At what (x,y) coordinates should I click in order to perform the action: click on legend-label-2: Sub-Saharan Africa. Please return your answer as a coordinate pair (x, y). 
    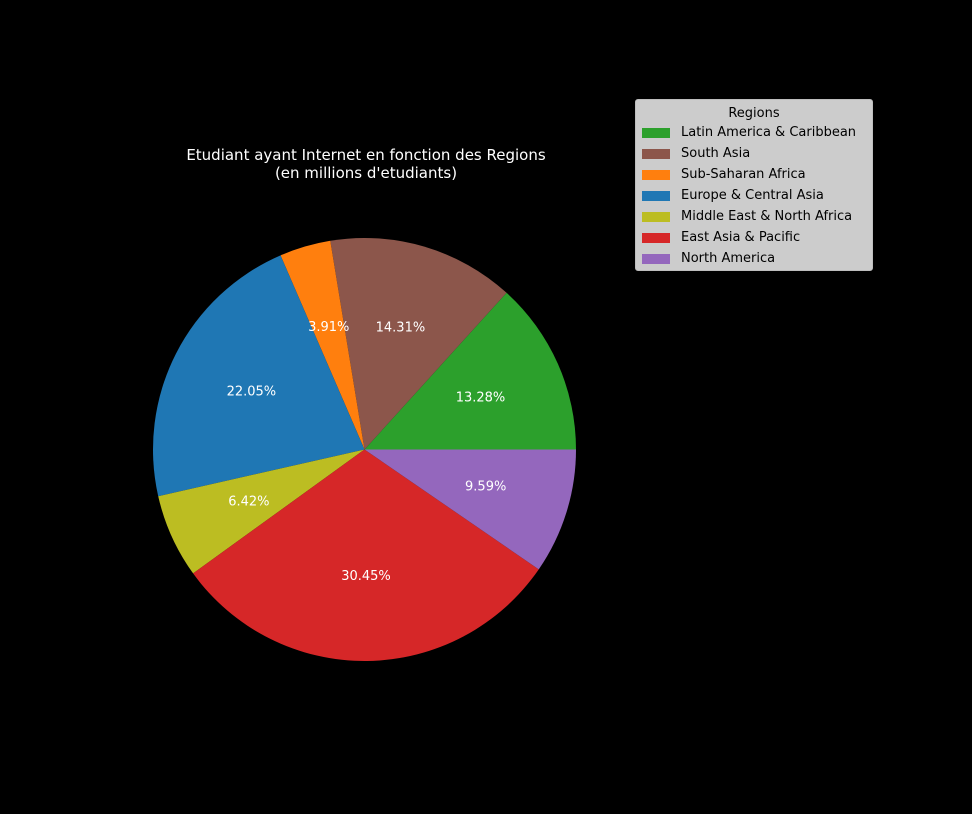
    Looking at the image, I should click on (743, 174).